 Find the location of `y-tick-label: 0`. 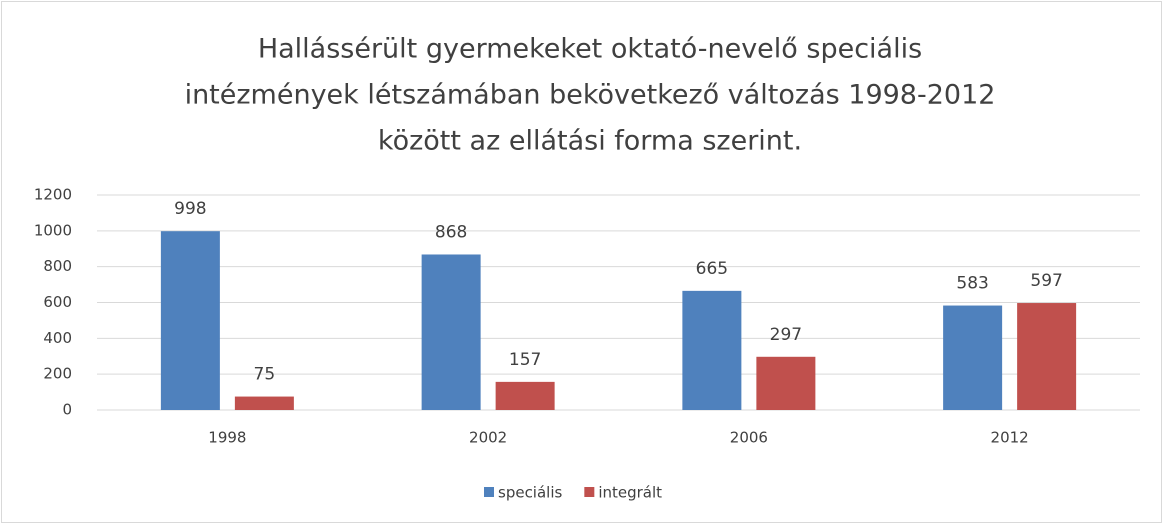

y-tick-label: 0 is located at coordinates (67, 410).